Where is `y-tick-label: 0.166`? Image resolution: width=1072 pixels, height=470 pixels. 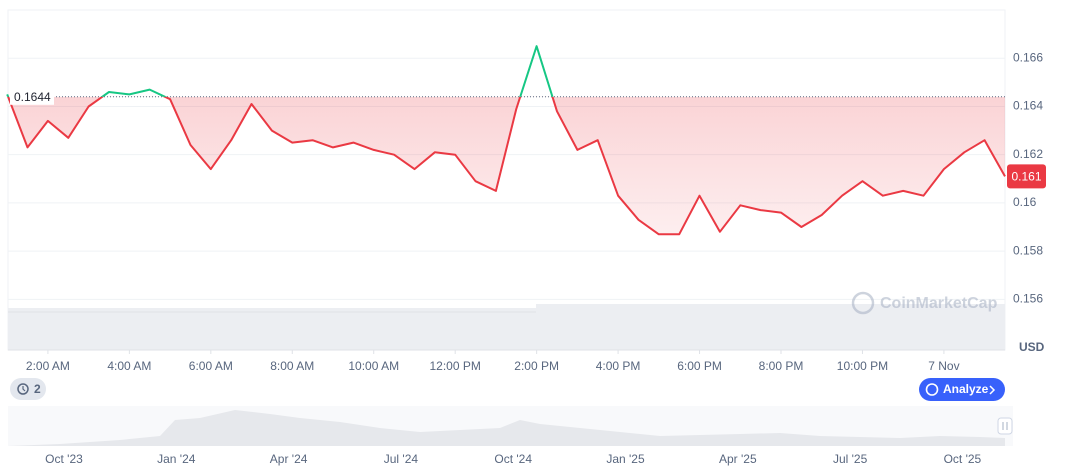
y-tick-label: 0.166 is located at coordinates (1028, 57).